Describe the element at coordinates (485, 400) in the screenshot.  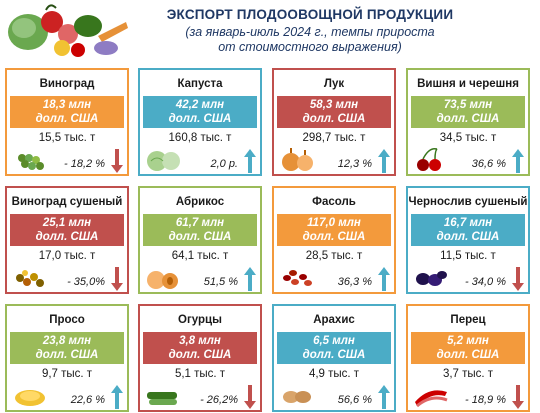
I see `growth-rate: - 18,9 %` at that location.